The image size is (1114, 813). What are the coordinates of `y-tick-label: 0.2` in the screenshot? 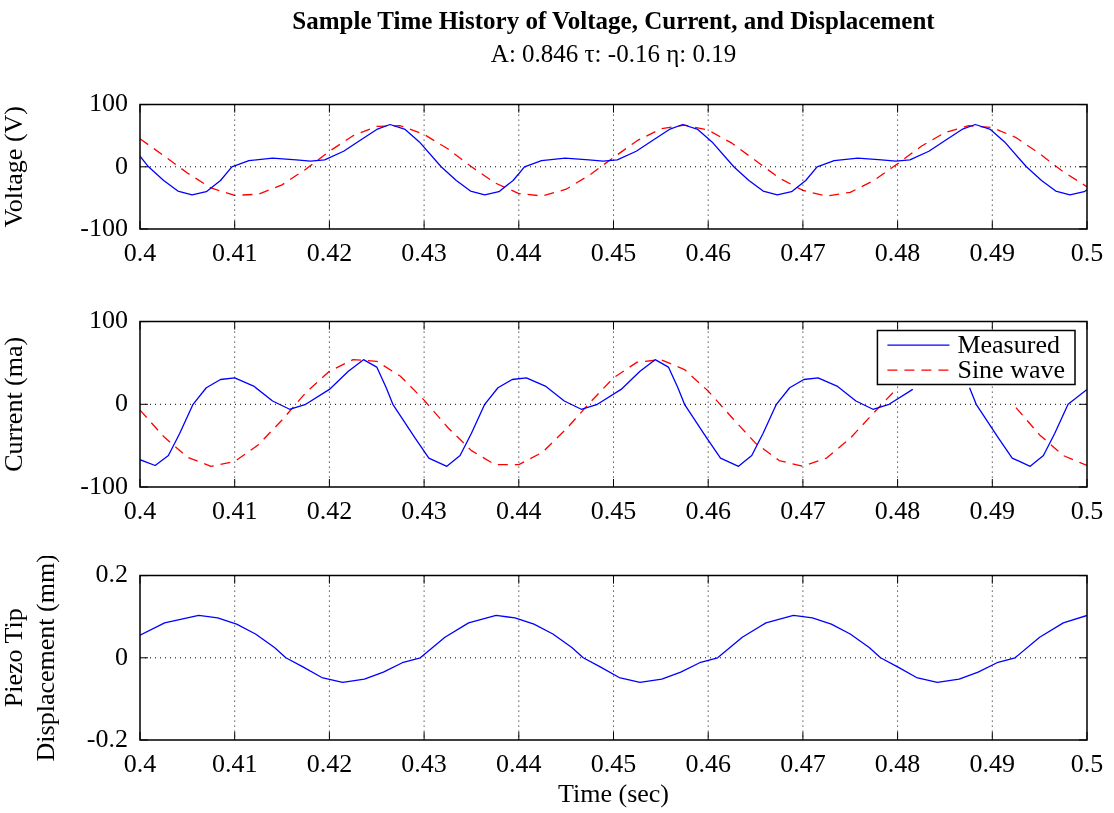 It's located at (111, 574).